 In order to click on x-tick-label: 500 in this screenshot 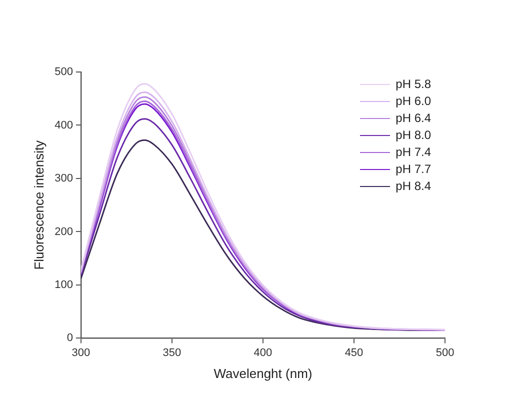, I will do `click(445, 352)`.